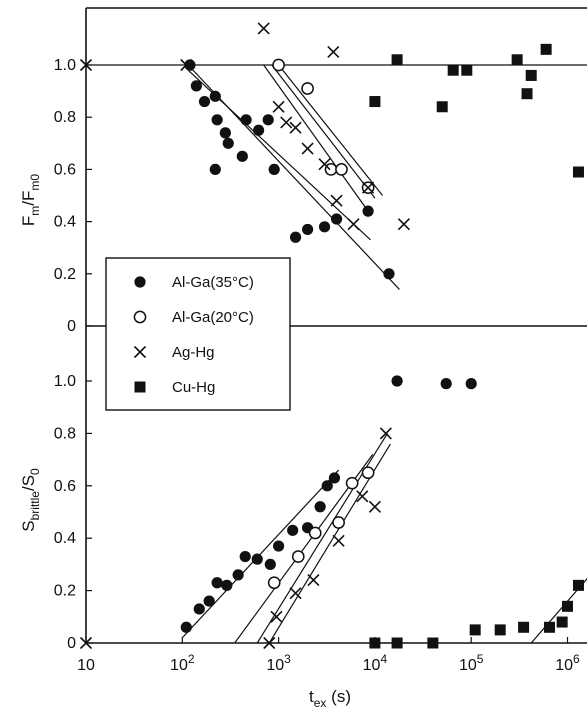 The width and height of the screenshot is (587, 709). I want to click on x-axis-title: tex (s), so click(330, 698).